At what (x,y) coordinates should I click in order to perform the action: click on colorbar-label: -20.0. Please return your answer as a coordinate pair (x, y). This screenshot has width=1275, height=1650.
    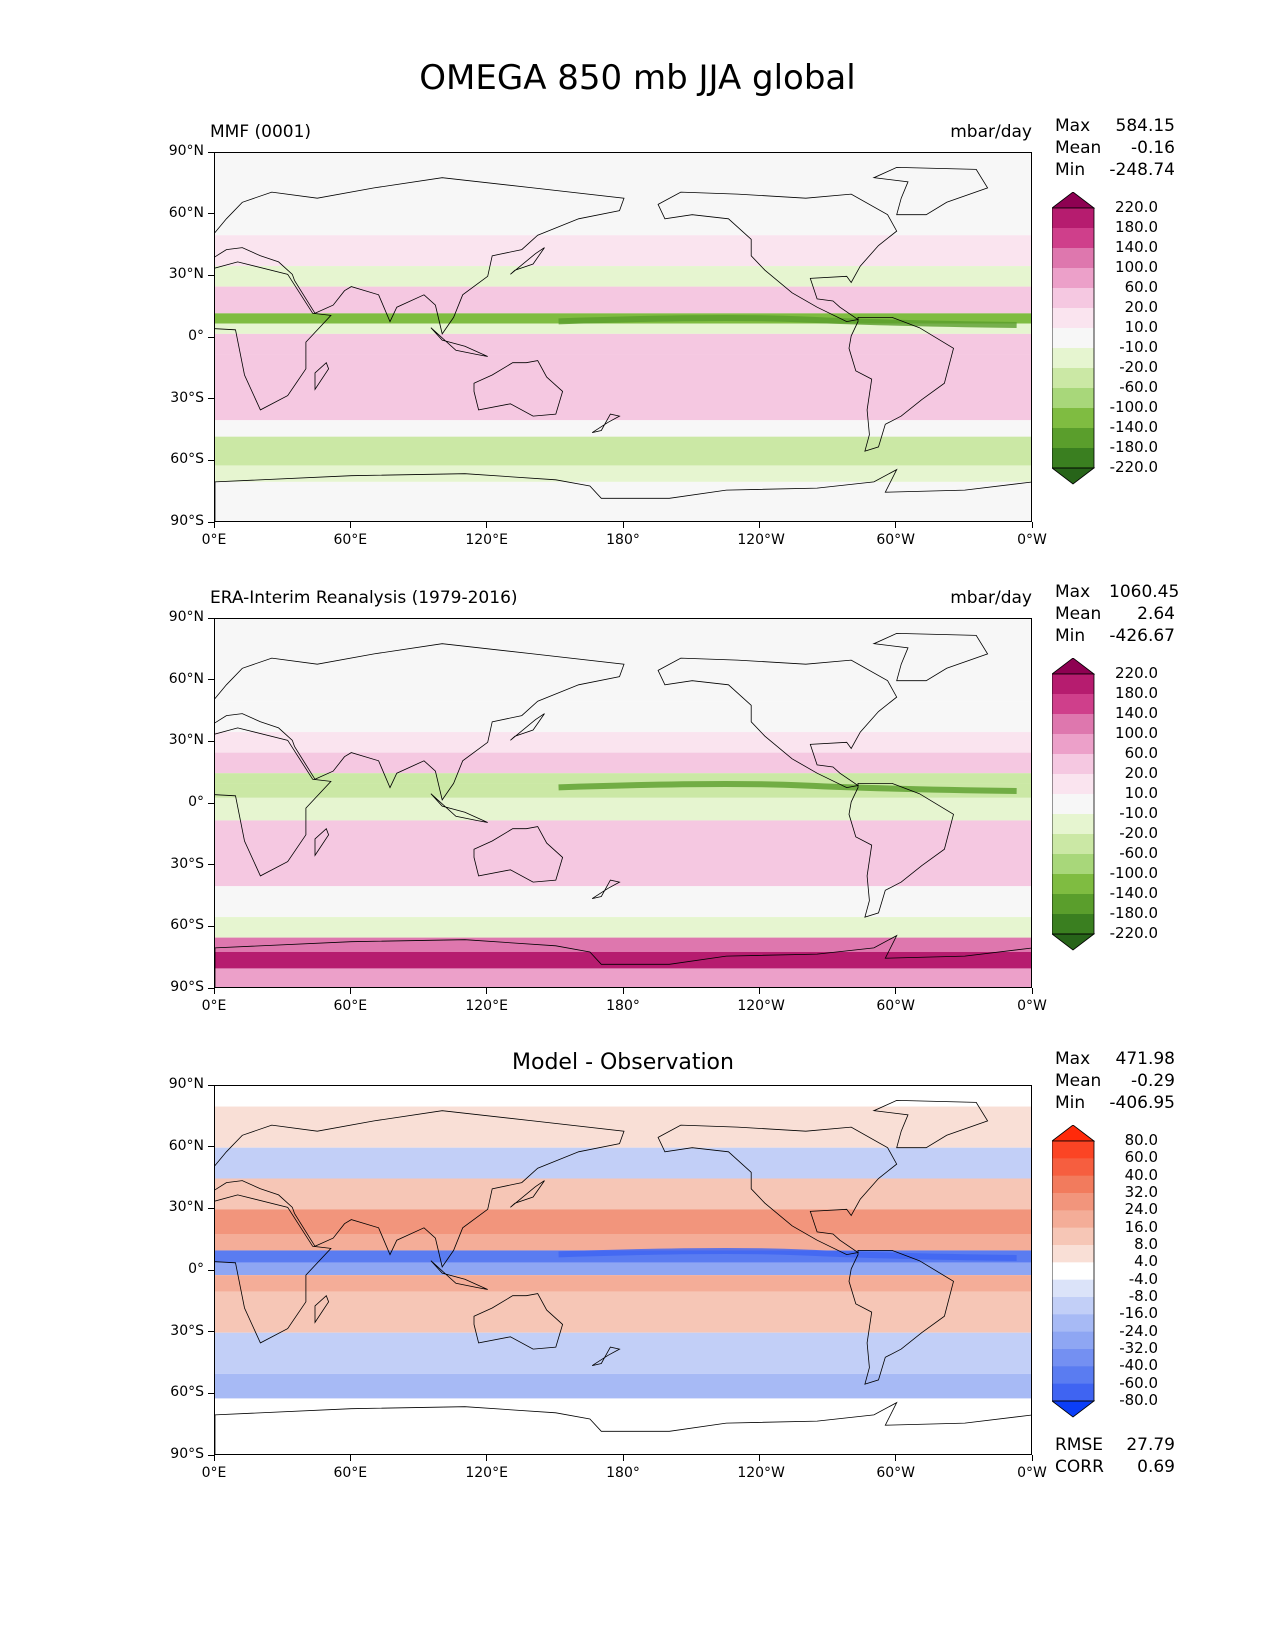
    Looking at the image, I should click on (1138, 367).